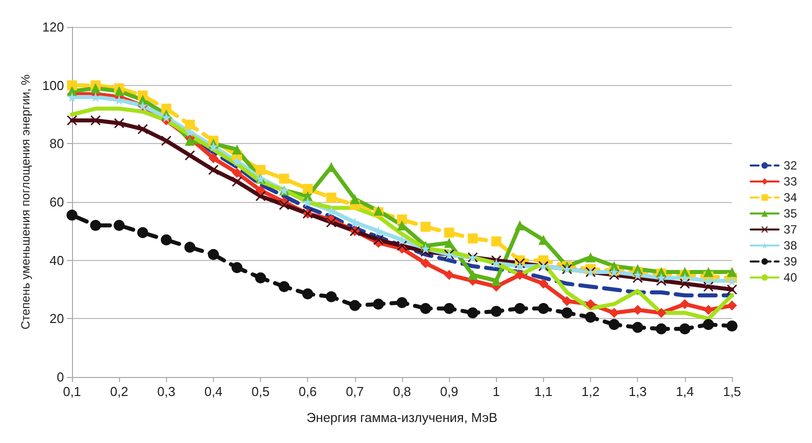 The width and height of the screenshot is (812, 443). What do you see at coordinates (791, 213) in the screenshot?
I see `legend-label: 35` at bounding box center [791, 213].